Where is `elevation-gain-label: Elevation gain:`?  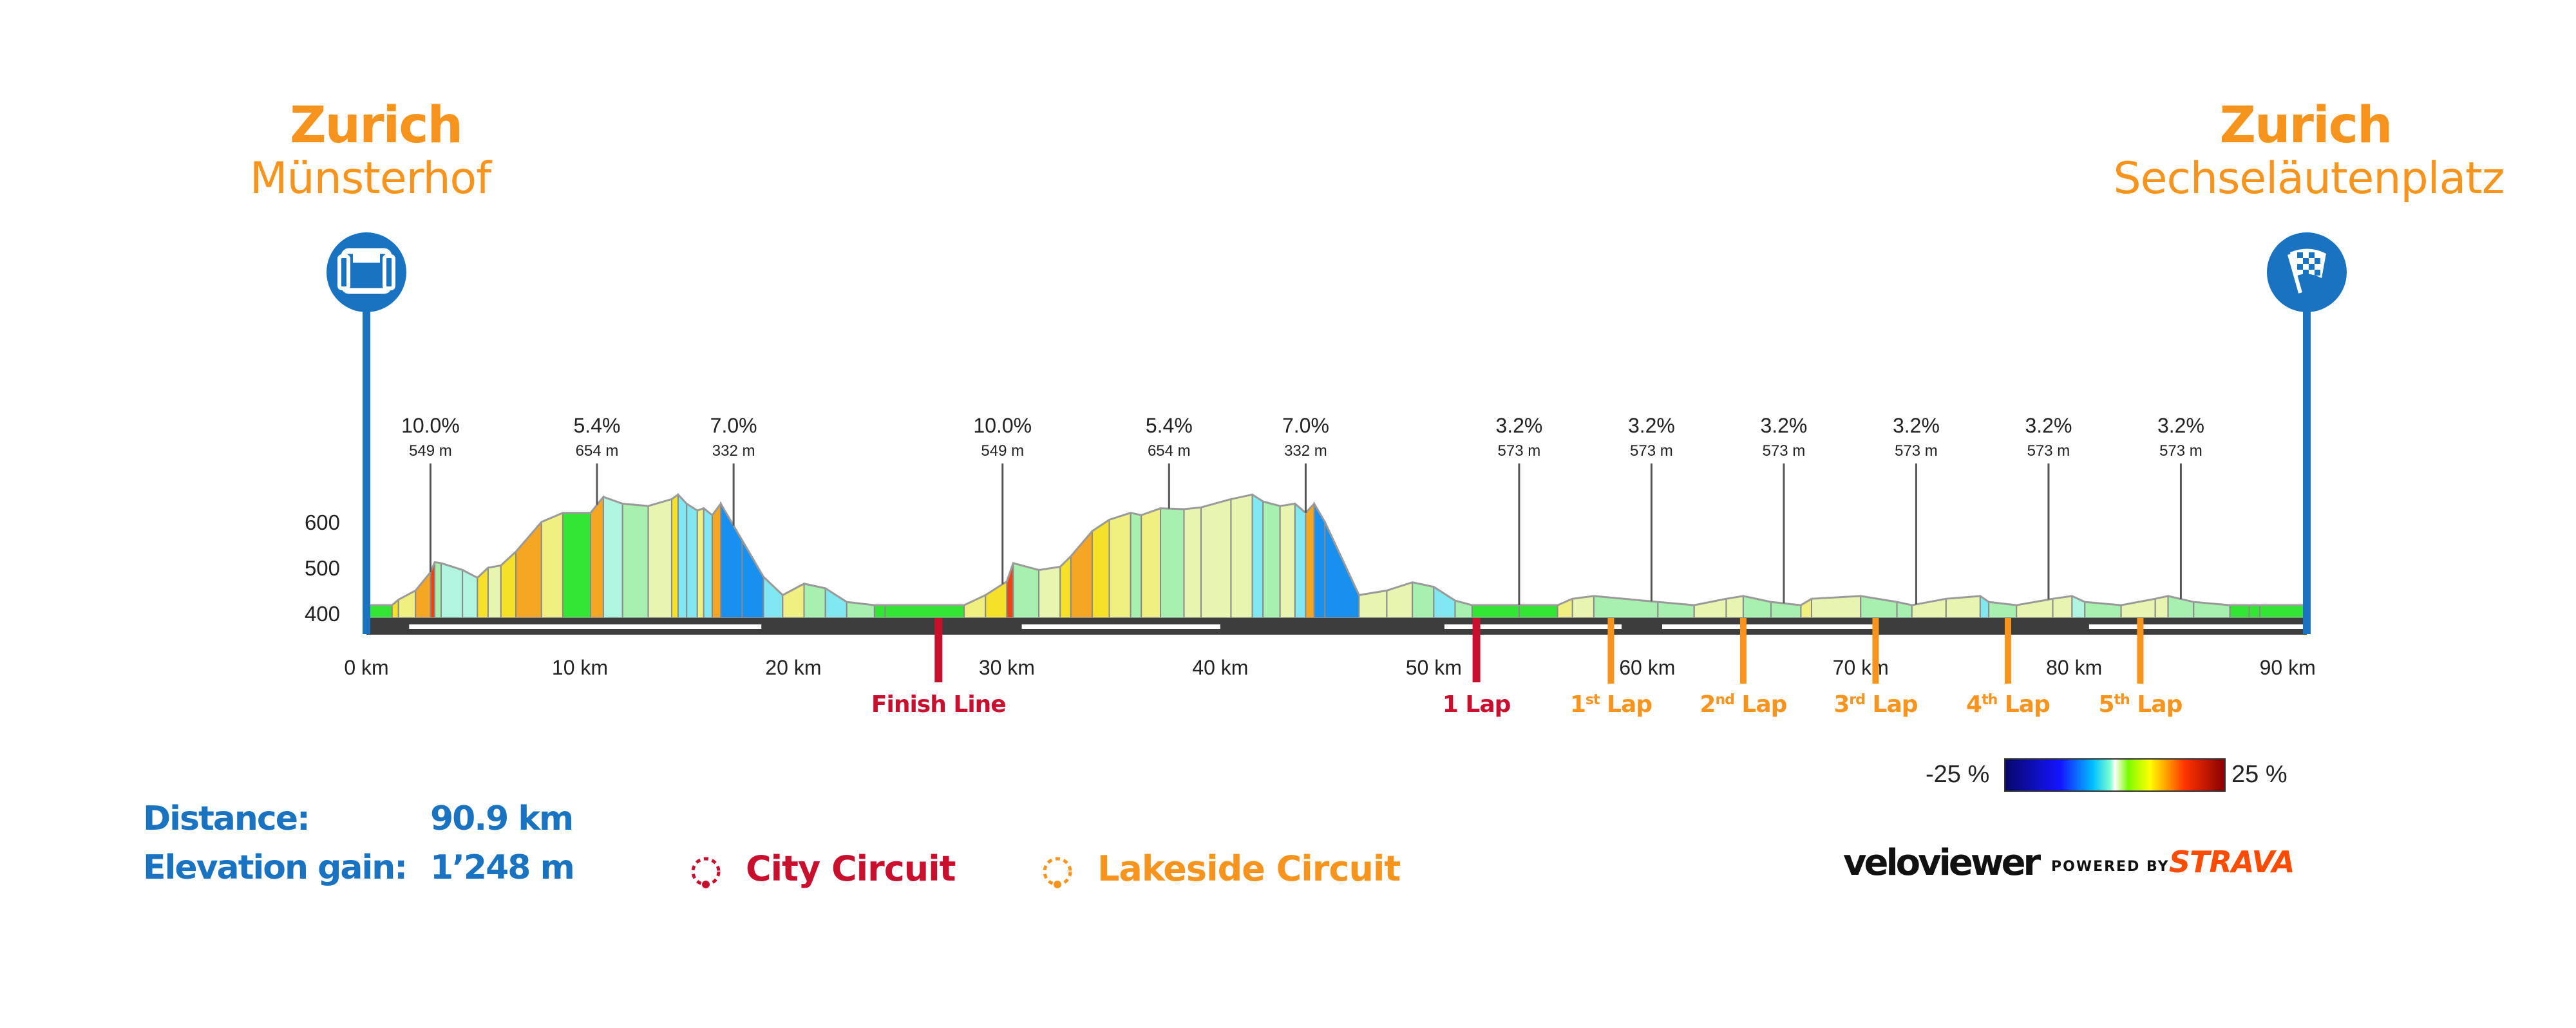
elevation-gain-label: Elevation gain: is located at coordinates (275, 867).